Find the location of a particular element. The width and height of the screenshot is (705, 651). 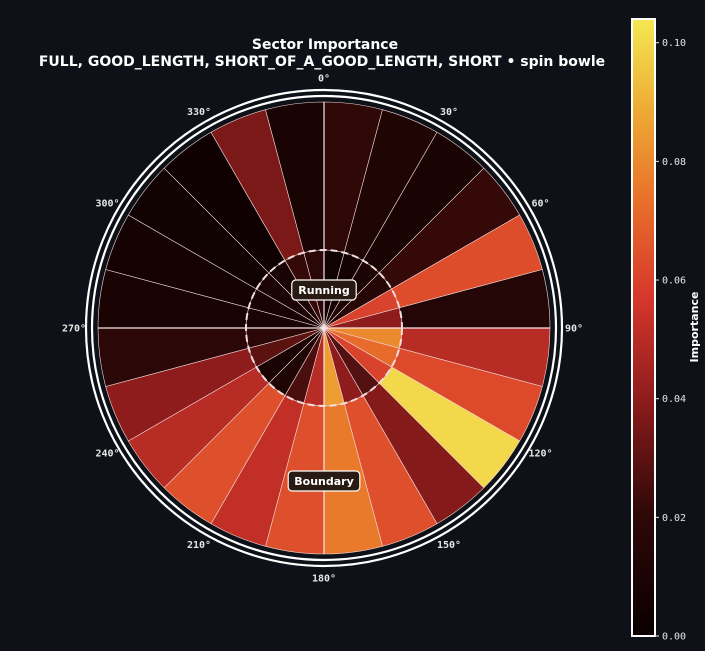

colorbar-label: Importance is located at coordinates (694, 327).